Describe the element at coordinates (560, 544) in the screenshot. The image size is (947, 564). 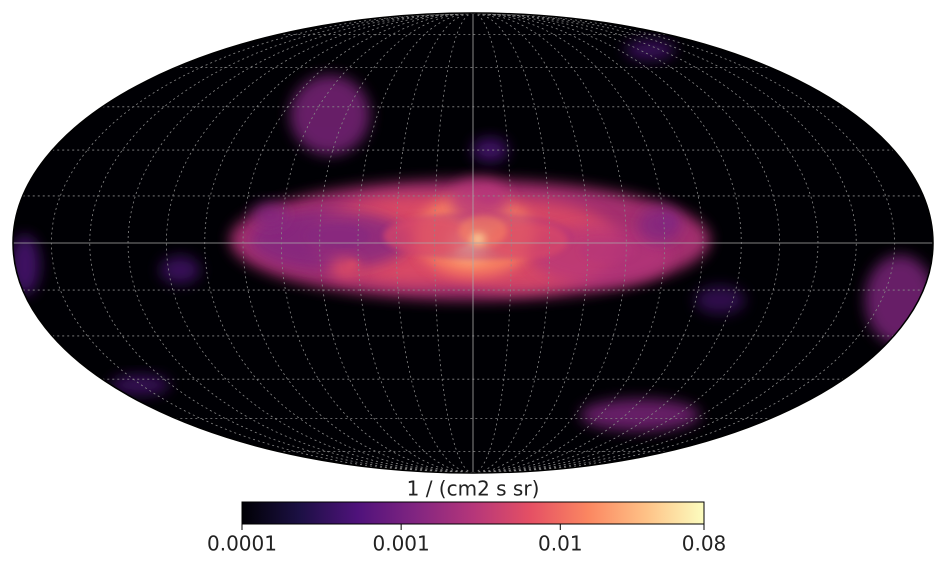
I see `colorbar-tick-label: 0.01` at that location.